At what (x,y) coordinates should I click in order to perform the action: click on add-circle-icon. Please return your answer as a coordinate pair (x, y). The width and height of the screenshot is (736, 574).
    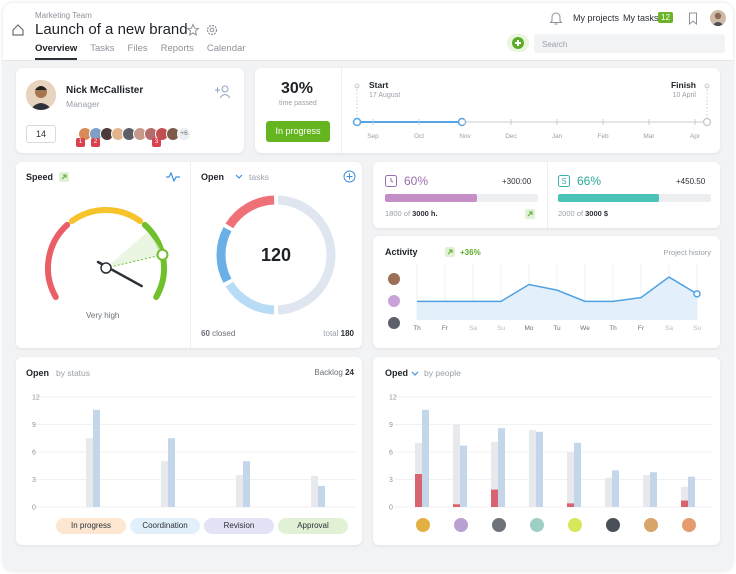
    Looking at the image, I should click on (349, 176).